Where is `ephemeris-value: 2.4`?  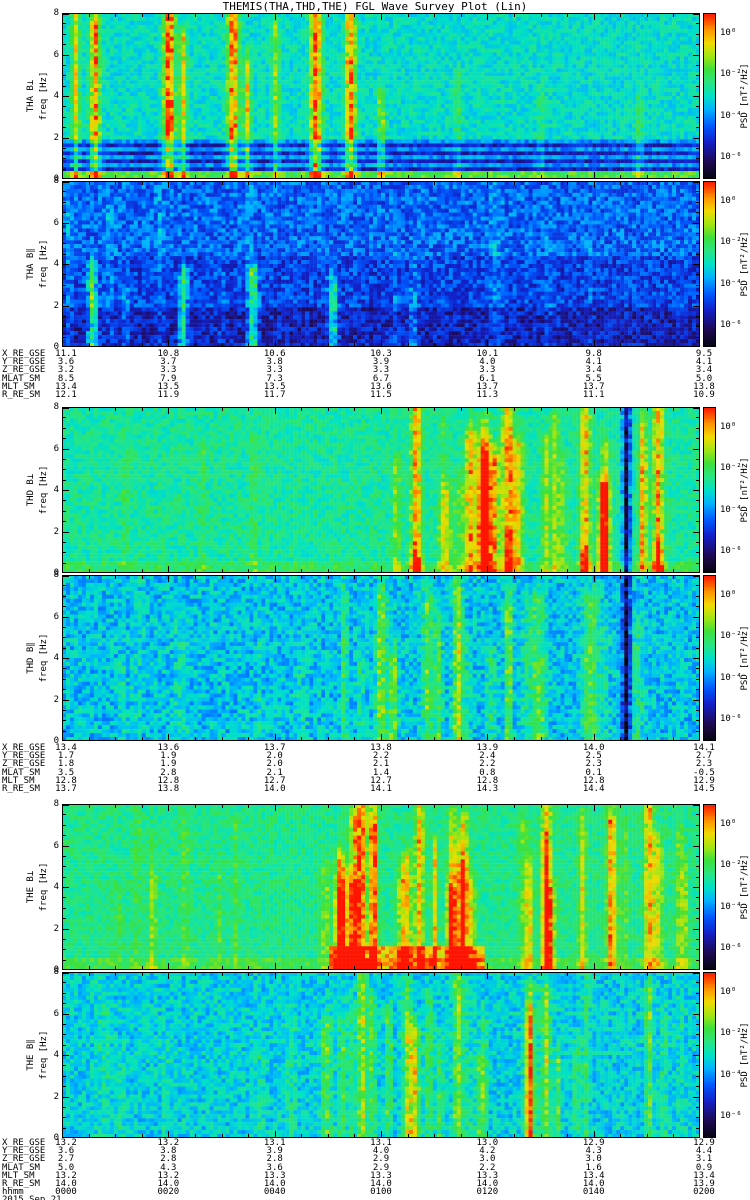 ephemeris-value: 2.4 is located at coordinates (487, 756).